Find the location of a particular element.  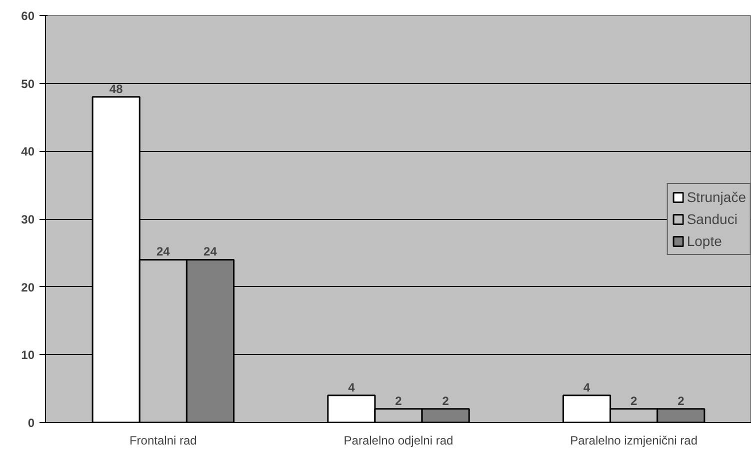

legend-label: Lopte is located at coordinates (704, 241).